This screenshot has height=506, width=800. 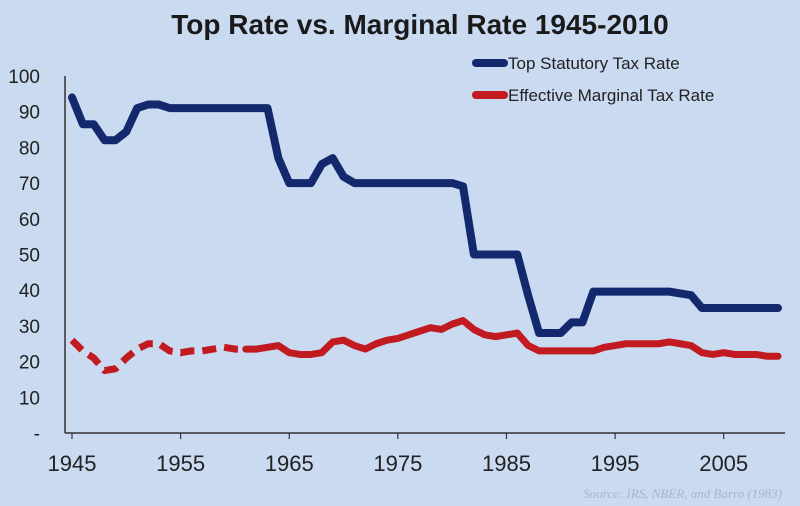 I want to click on source-note: Source: IRS, NBER, and Barro (1983), so click(x=682, y=493).